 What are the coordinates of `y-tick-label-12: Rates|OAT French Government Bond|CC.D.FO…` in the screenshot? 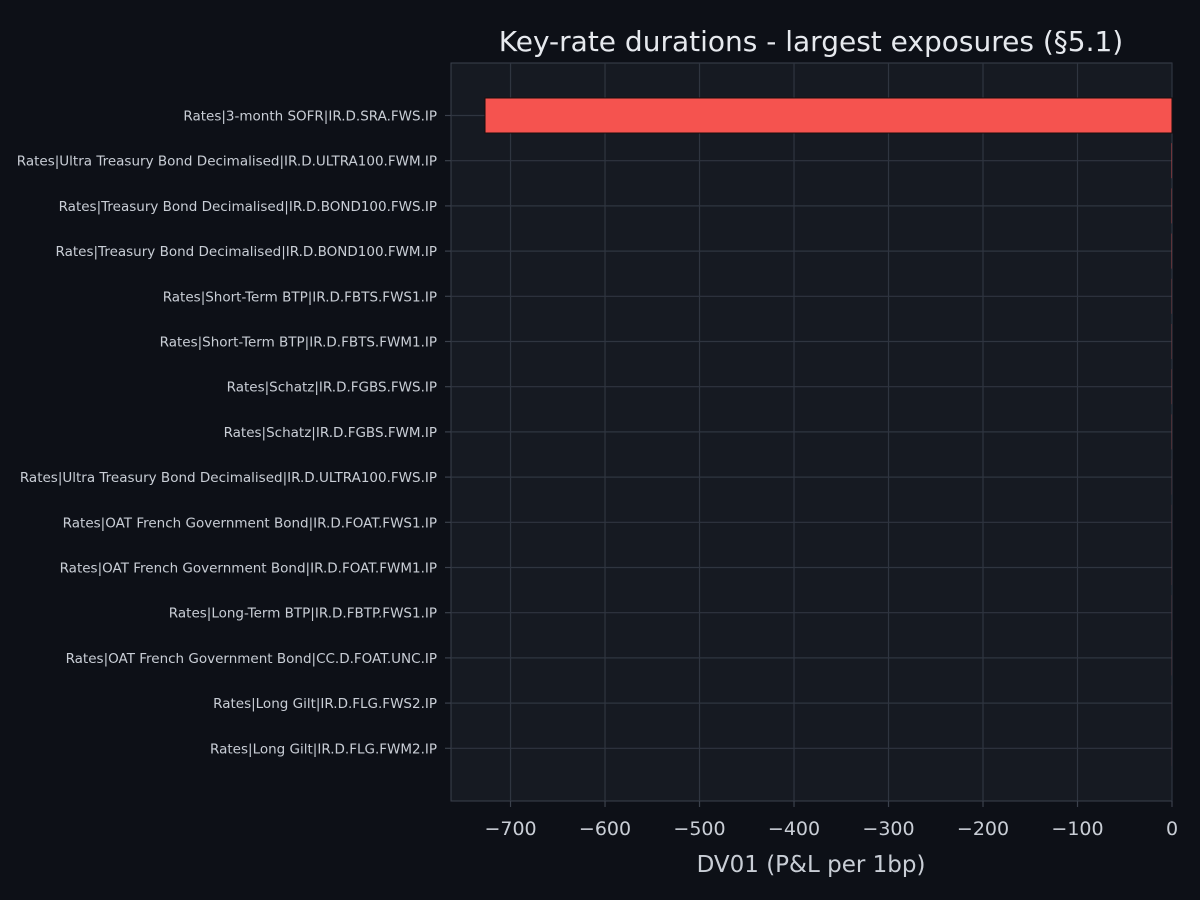 It's located at (251, 659).